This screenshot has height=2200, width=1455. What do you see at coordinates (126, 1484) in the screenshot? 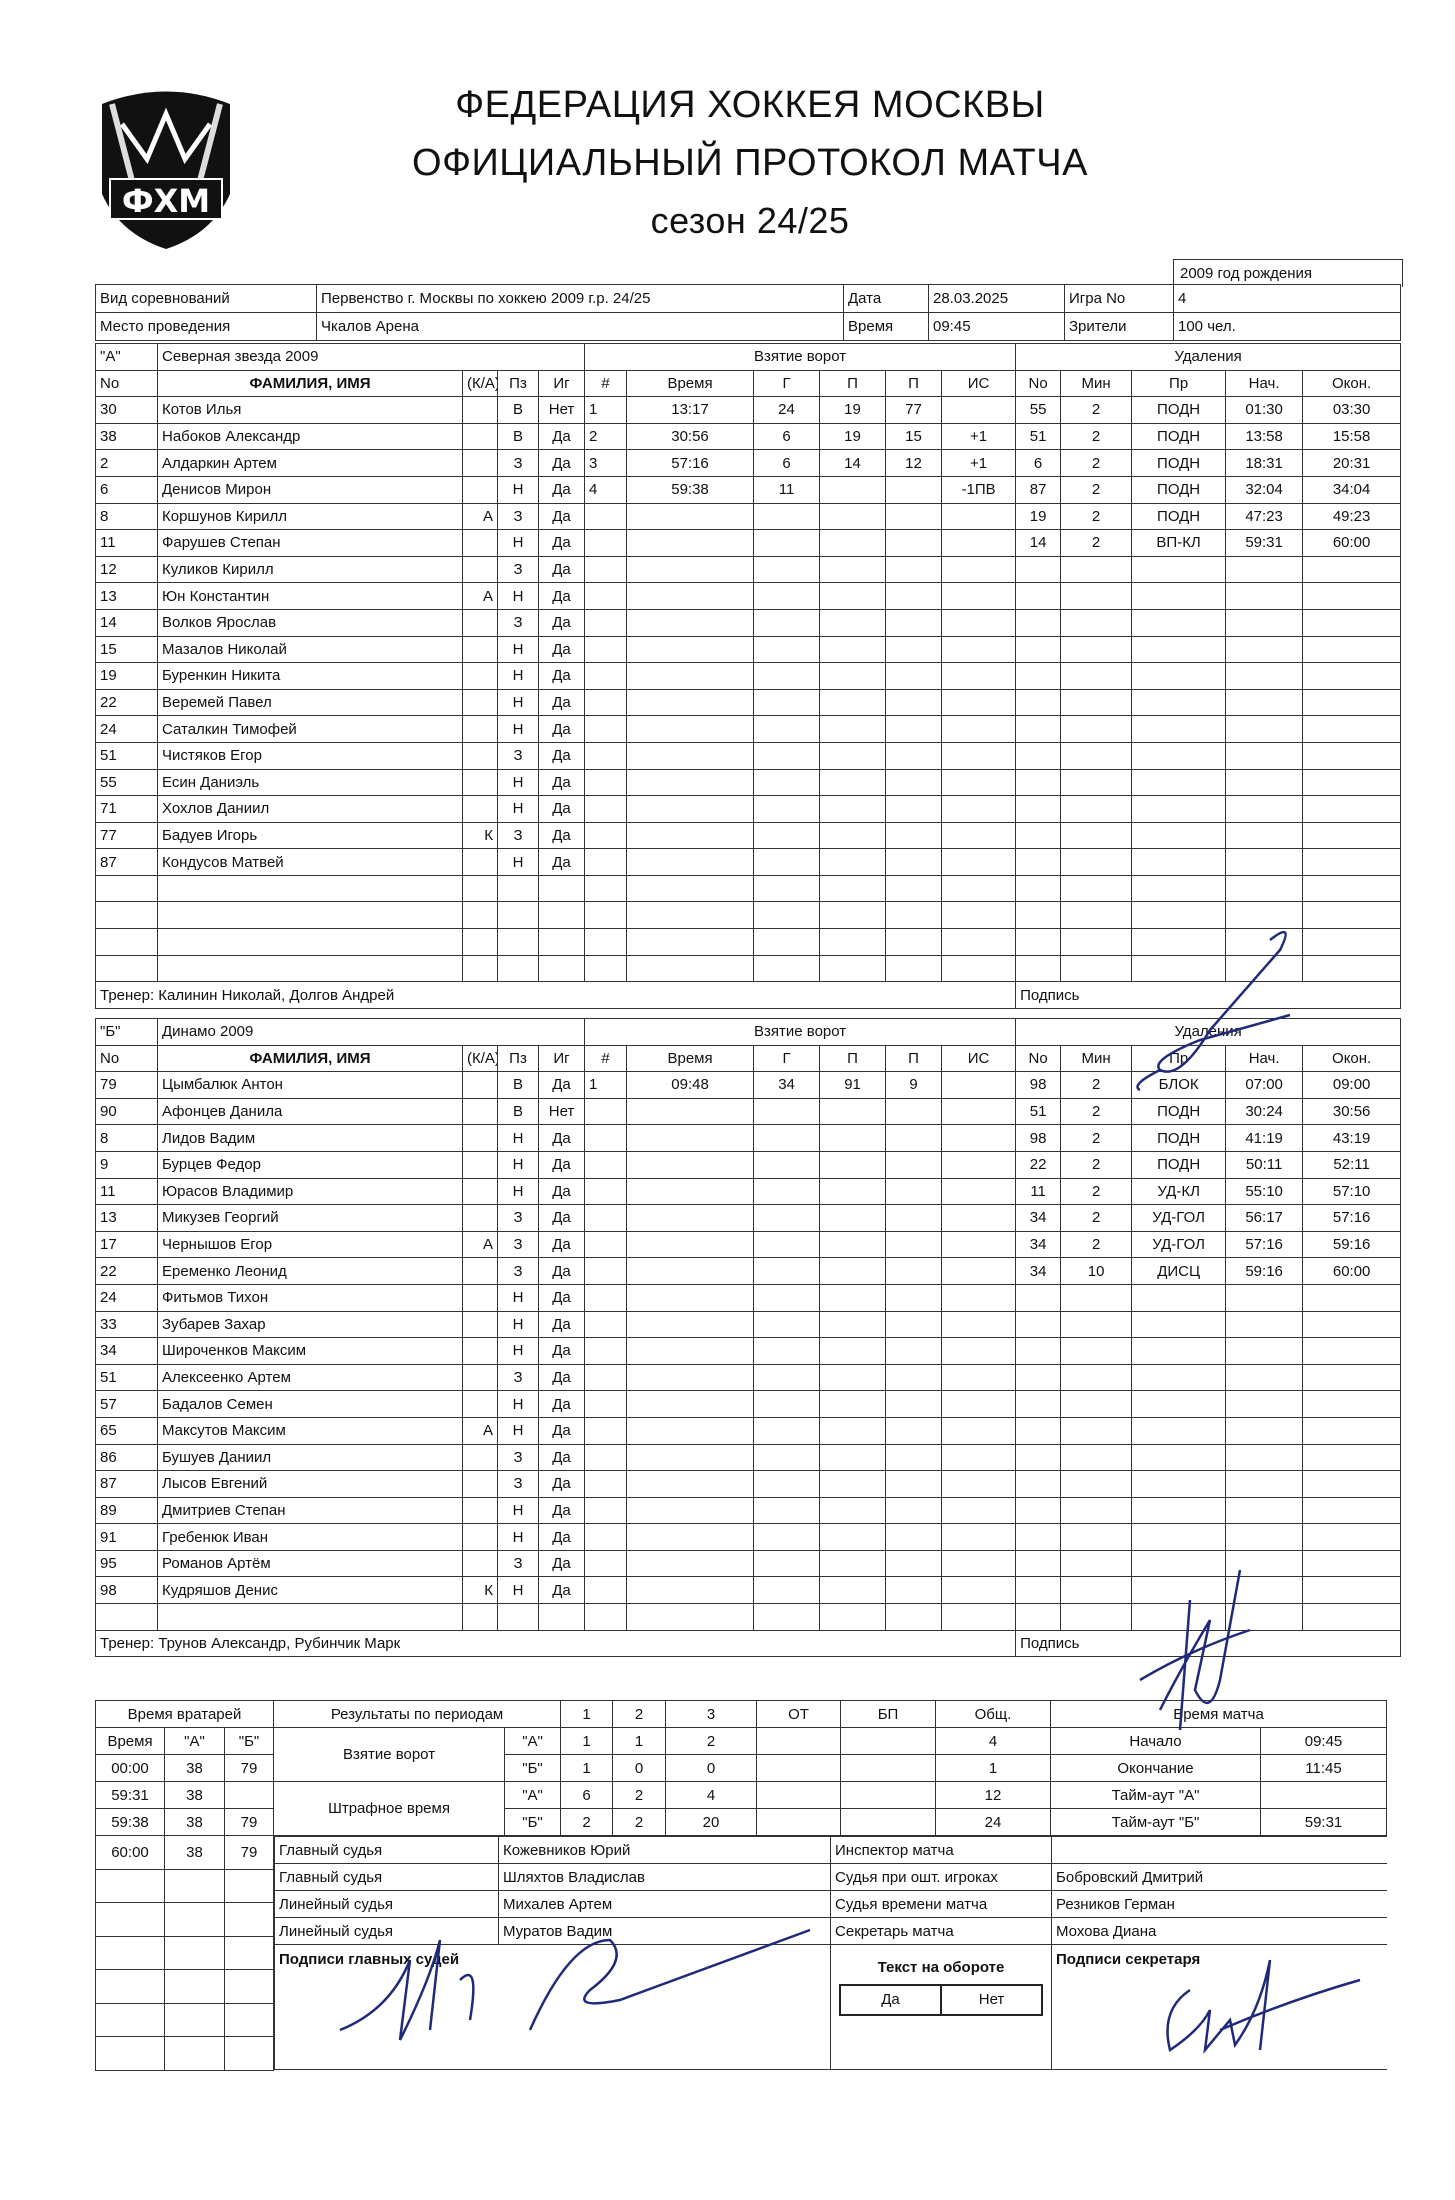
I see `player-number: 87` at bounding box center [126, 1484].